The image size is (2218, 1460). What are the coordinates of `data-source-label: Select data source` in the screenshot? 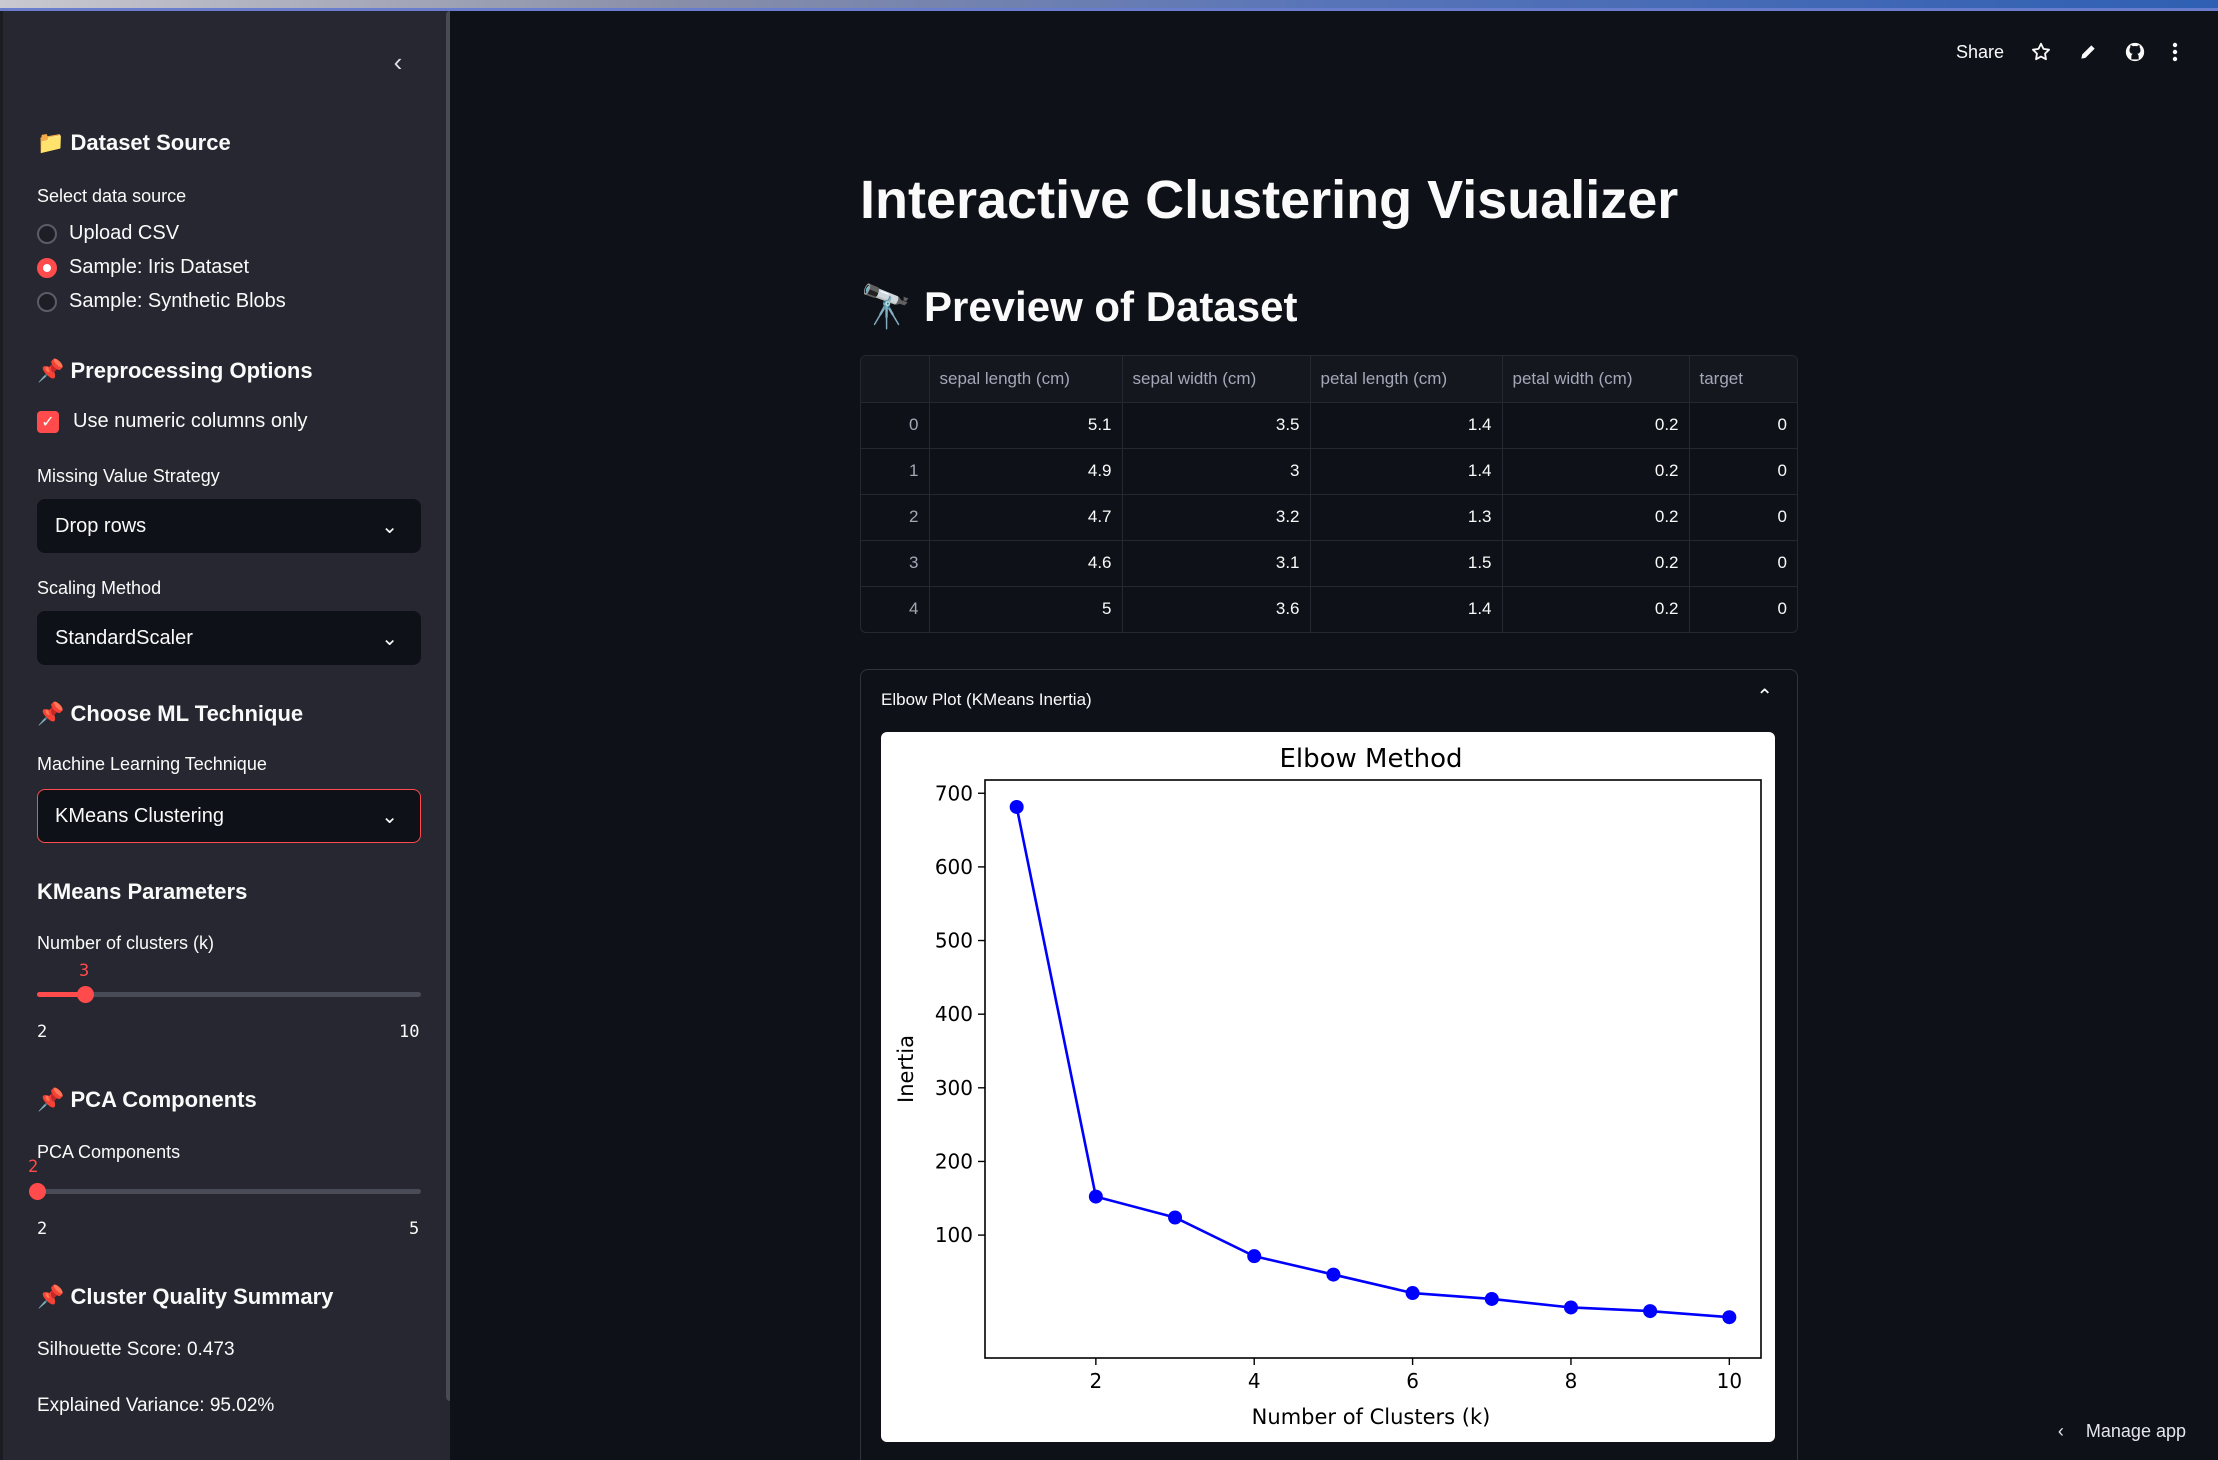 It's located at (112, 196).